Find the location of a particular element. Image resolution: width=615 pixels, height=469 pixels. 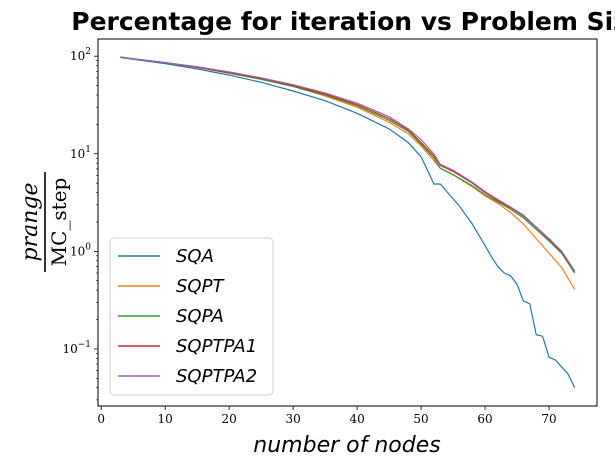

legend: SQA SQPT SQPA SQPTPA1 SQPTPA2 is located at coordinates (191, 316).